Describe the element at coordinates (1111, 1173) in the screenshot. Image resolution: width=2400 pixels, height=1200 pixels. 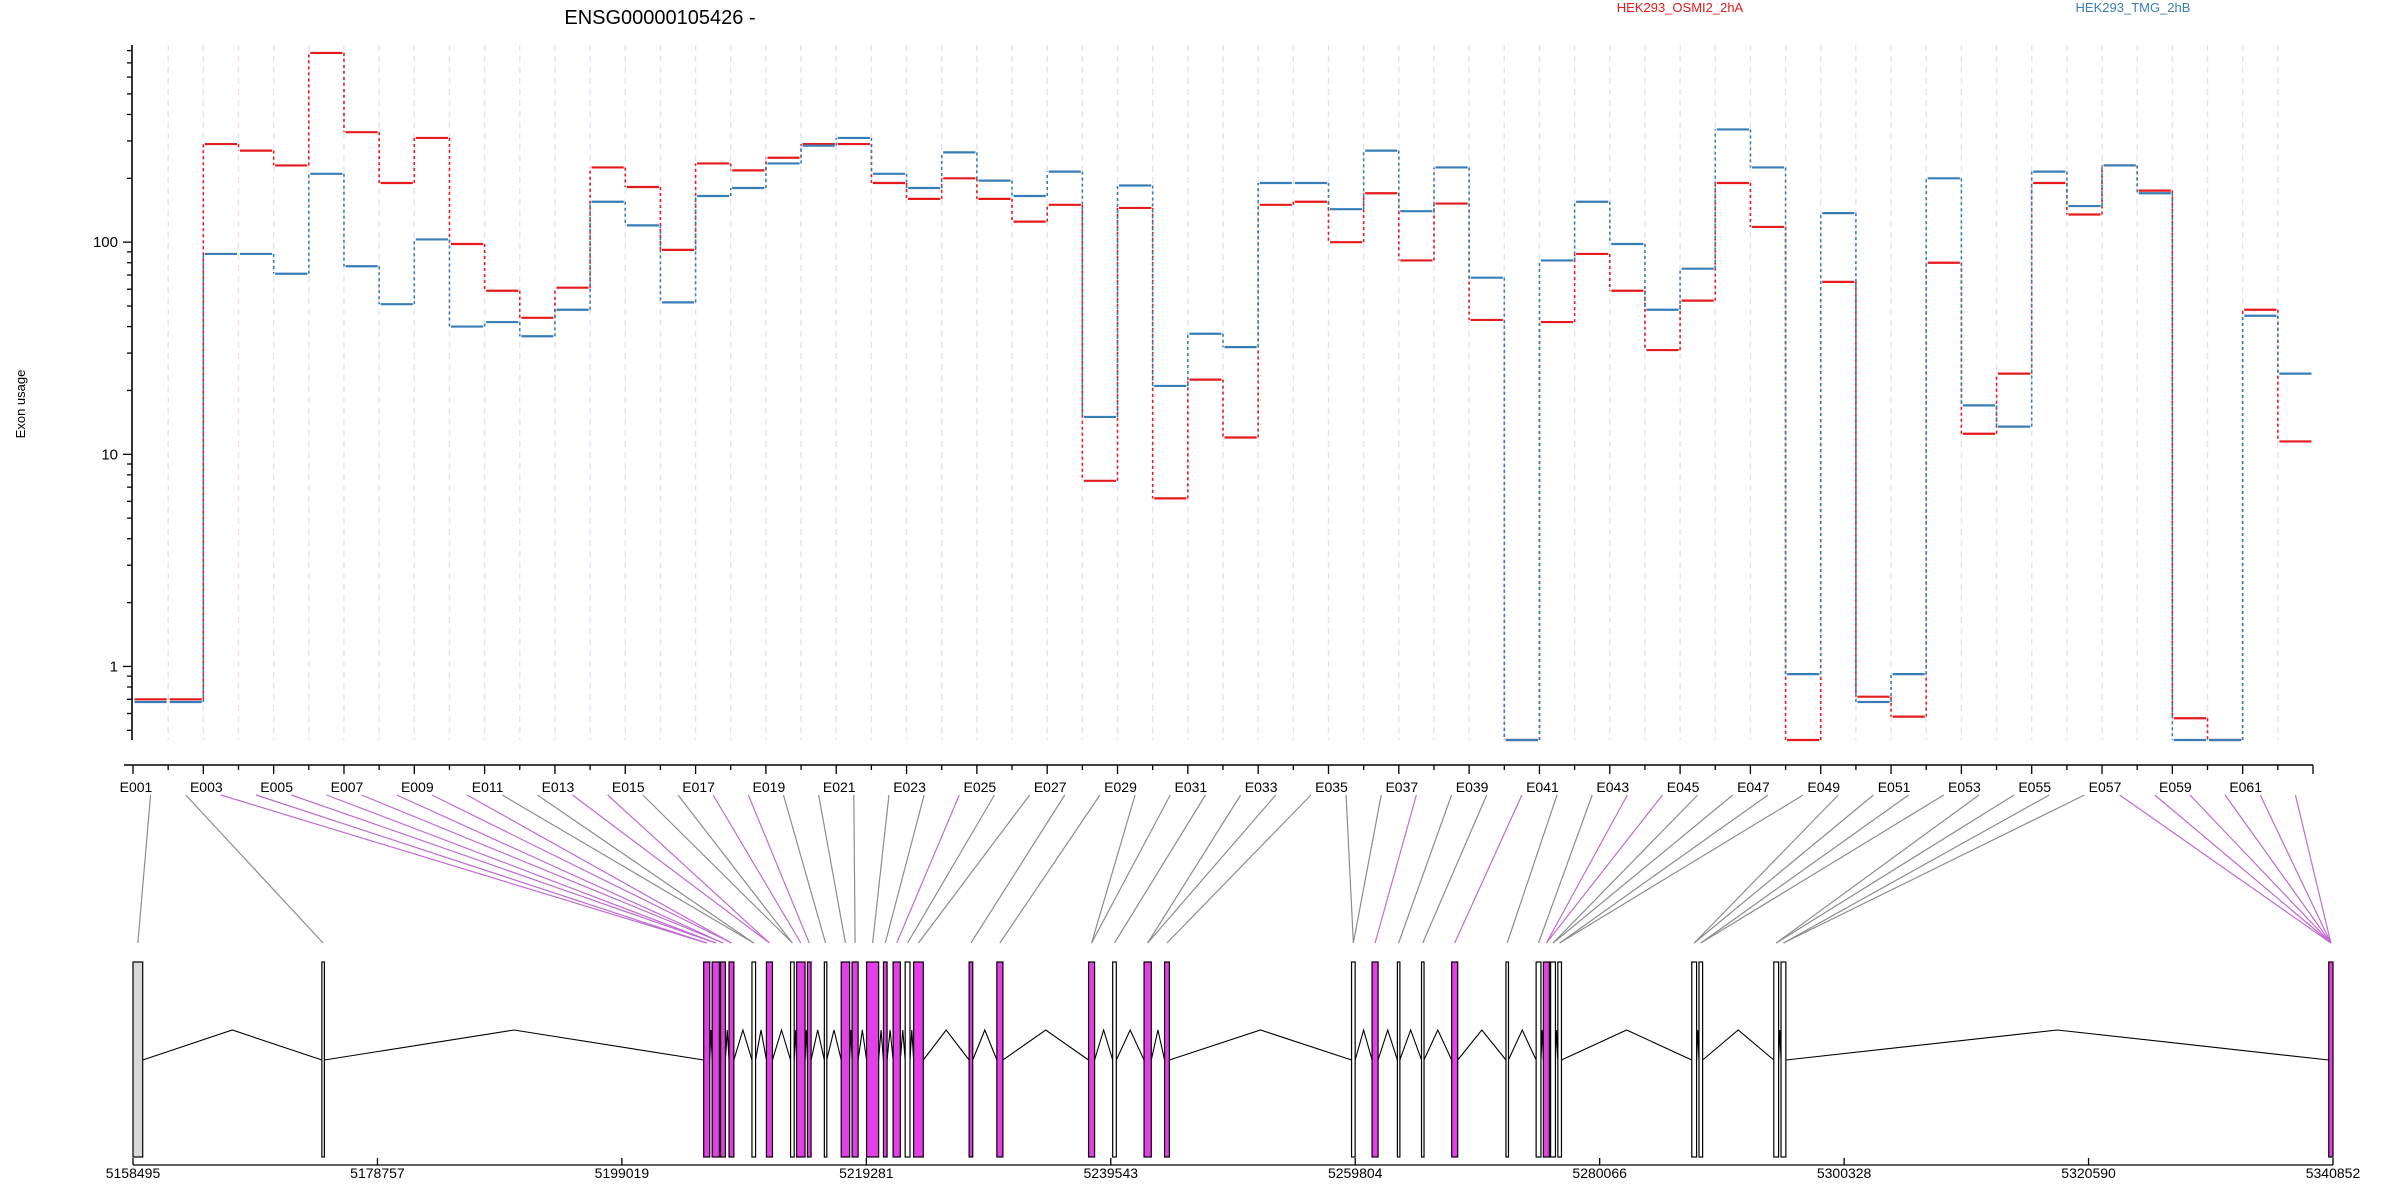
I see `genomic-tick-label: 5239543` at that location.